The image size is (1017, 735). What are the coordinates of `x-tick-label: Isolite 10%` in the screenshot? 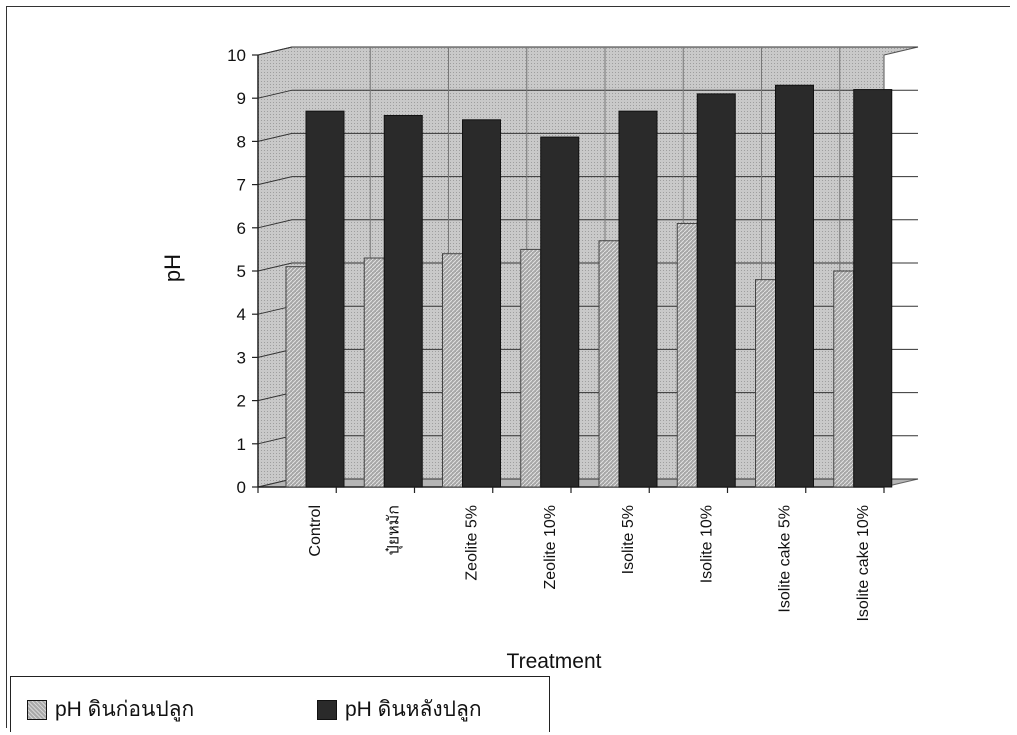 It's located at (706, 544).